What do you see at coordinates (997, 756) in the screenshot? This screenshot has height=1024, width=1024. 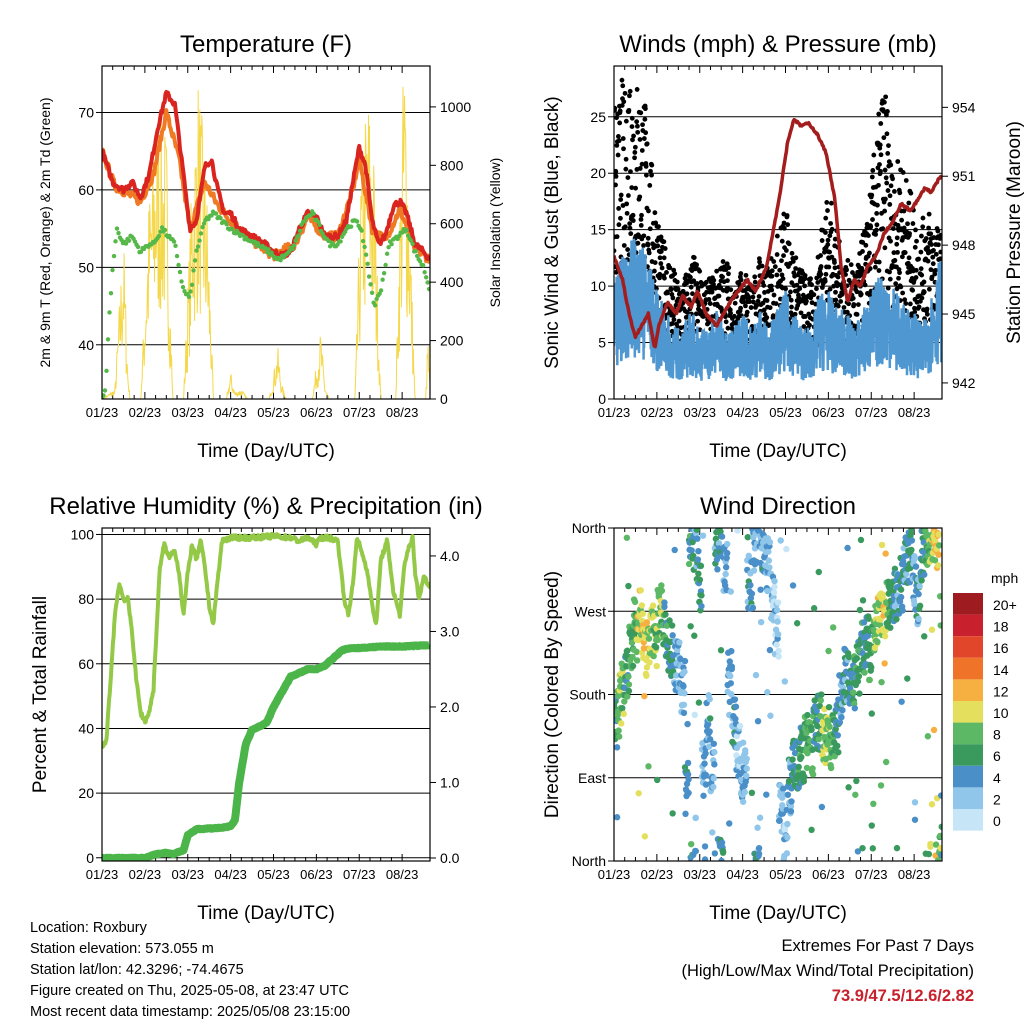 I see `legend-label: 6` at bounding box center [997, 756].